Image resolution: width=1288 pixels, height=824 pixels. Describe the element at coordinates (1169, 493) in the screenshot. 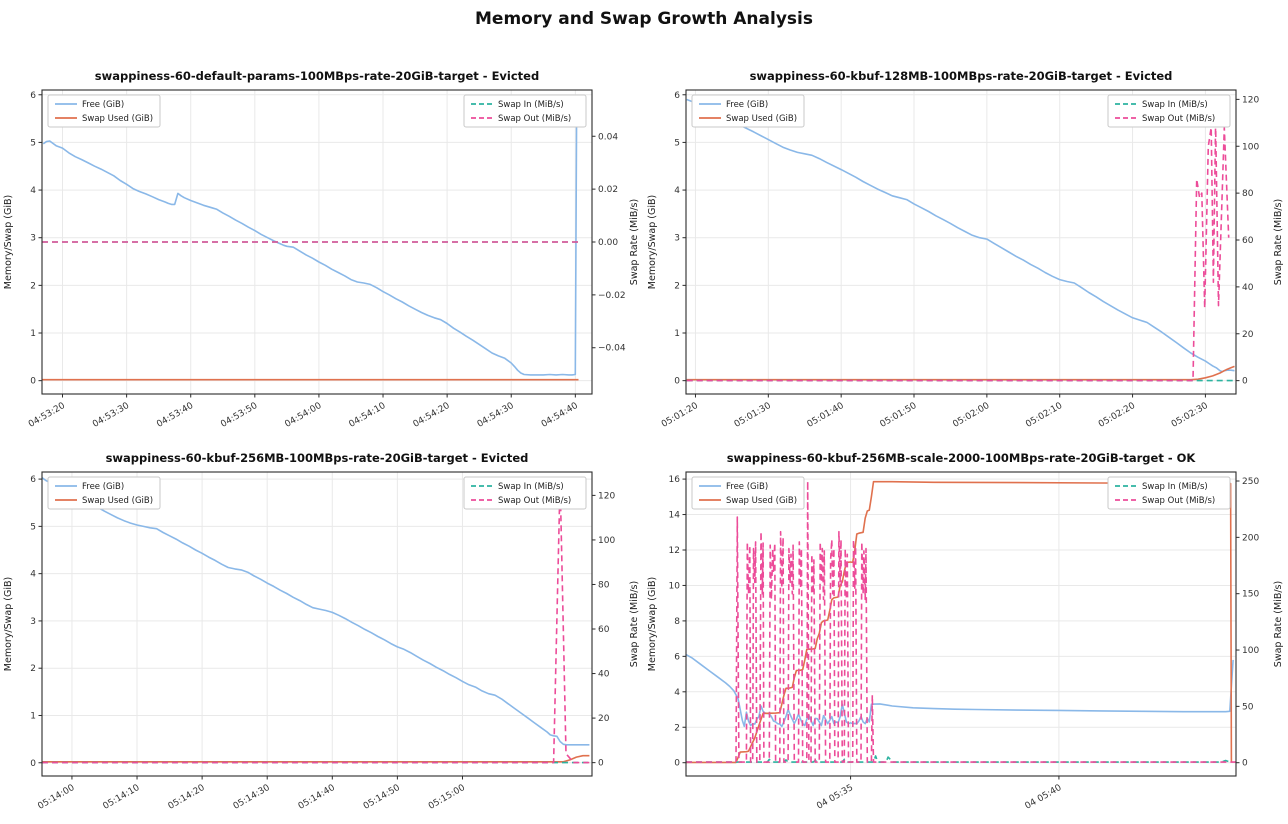

I see `legend-swap: Swap In (MiB/s) Swap Out (MiB/s)` at that location.